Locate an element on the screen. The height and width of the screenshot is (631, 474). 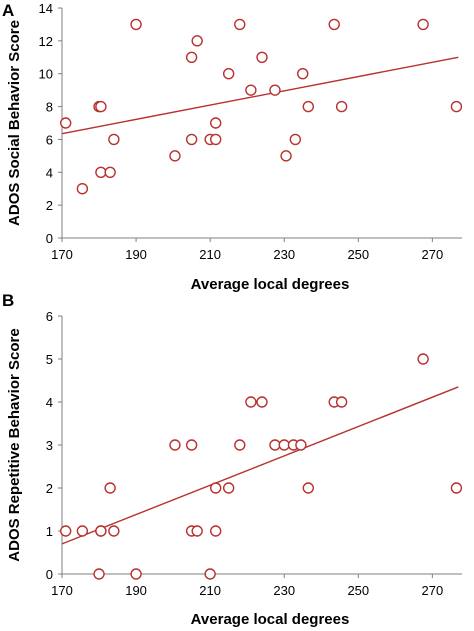
y-tick-label-a-5: 10 is located at coordinates (46, 74).